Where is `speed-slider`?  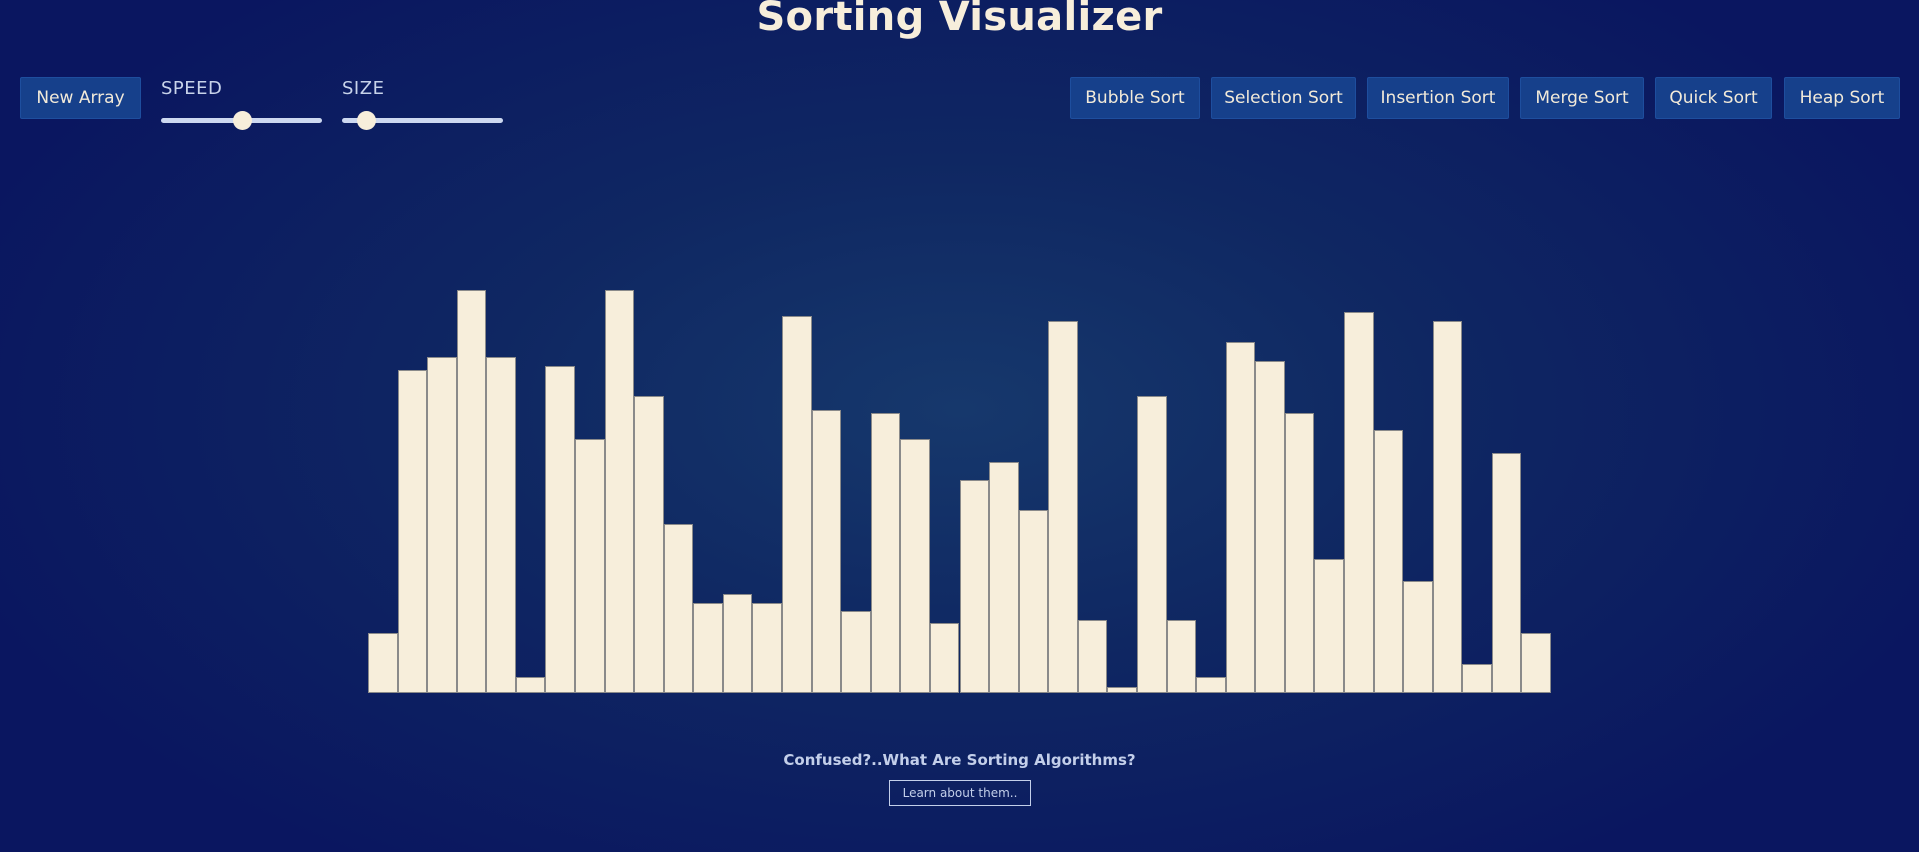
speed-slider is located at coordinates (241, 120).